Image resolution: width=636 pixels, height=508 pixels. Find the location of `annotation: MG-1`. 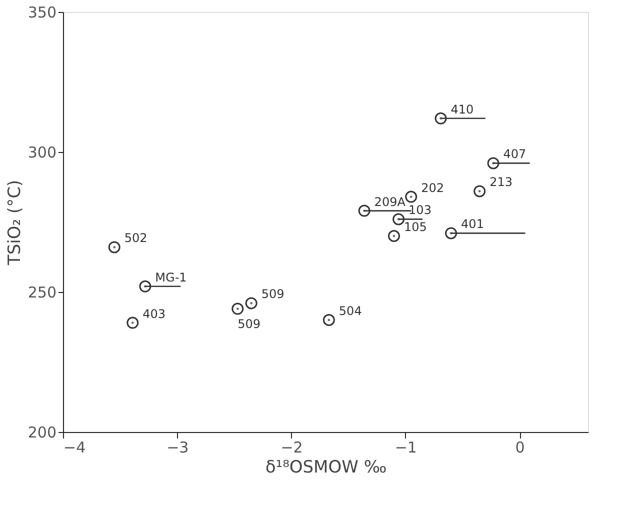

annotation: MG-1 is located at coordinates (171, 277).